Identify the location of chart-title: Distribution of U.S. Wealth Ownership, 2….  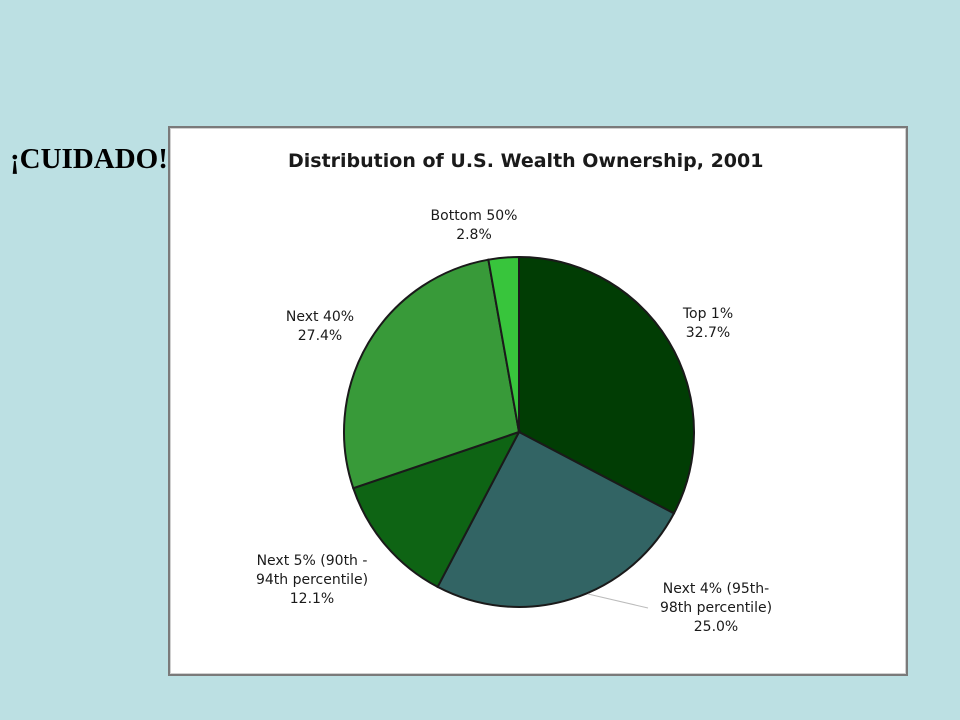
(525, 161).